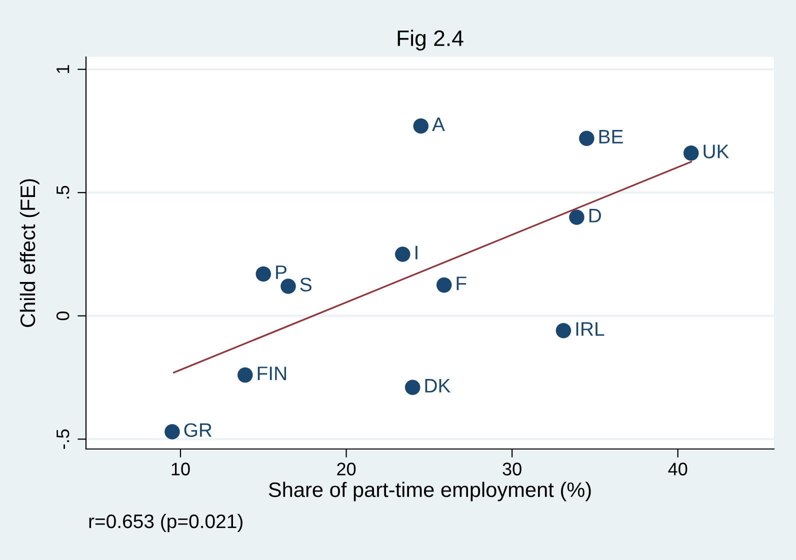 Image resolution: width=796 pixels, height=560 pixels. What do you see at coordinates (429, 492) in the screenshot?
I see `x-axis-title: Share of part-time employment (%)` at bounding box center [429, 492].